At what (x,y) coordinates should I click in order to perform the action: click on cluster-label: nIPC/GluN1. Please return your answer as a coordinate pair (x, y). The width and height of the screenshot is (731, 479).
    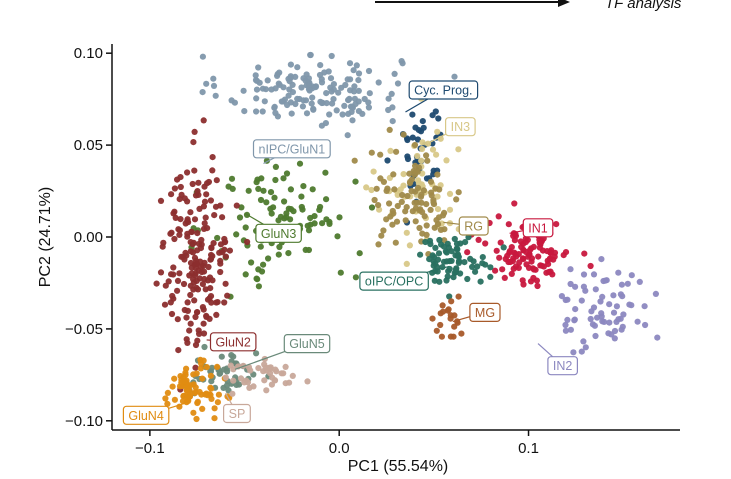
    Looking at the image, I should click on (291, 149).